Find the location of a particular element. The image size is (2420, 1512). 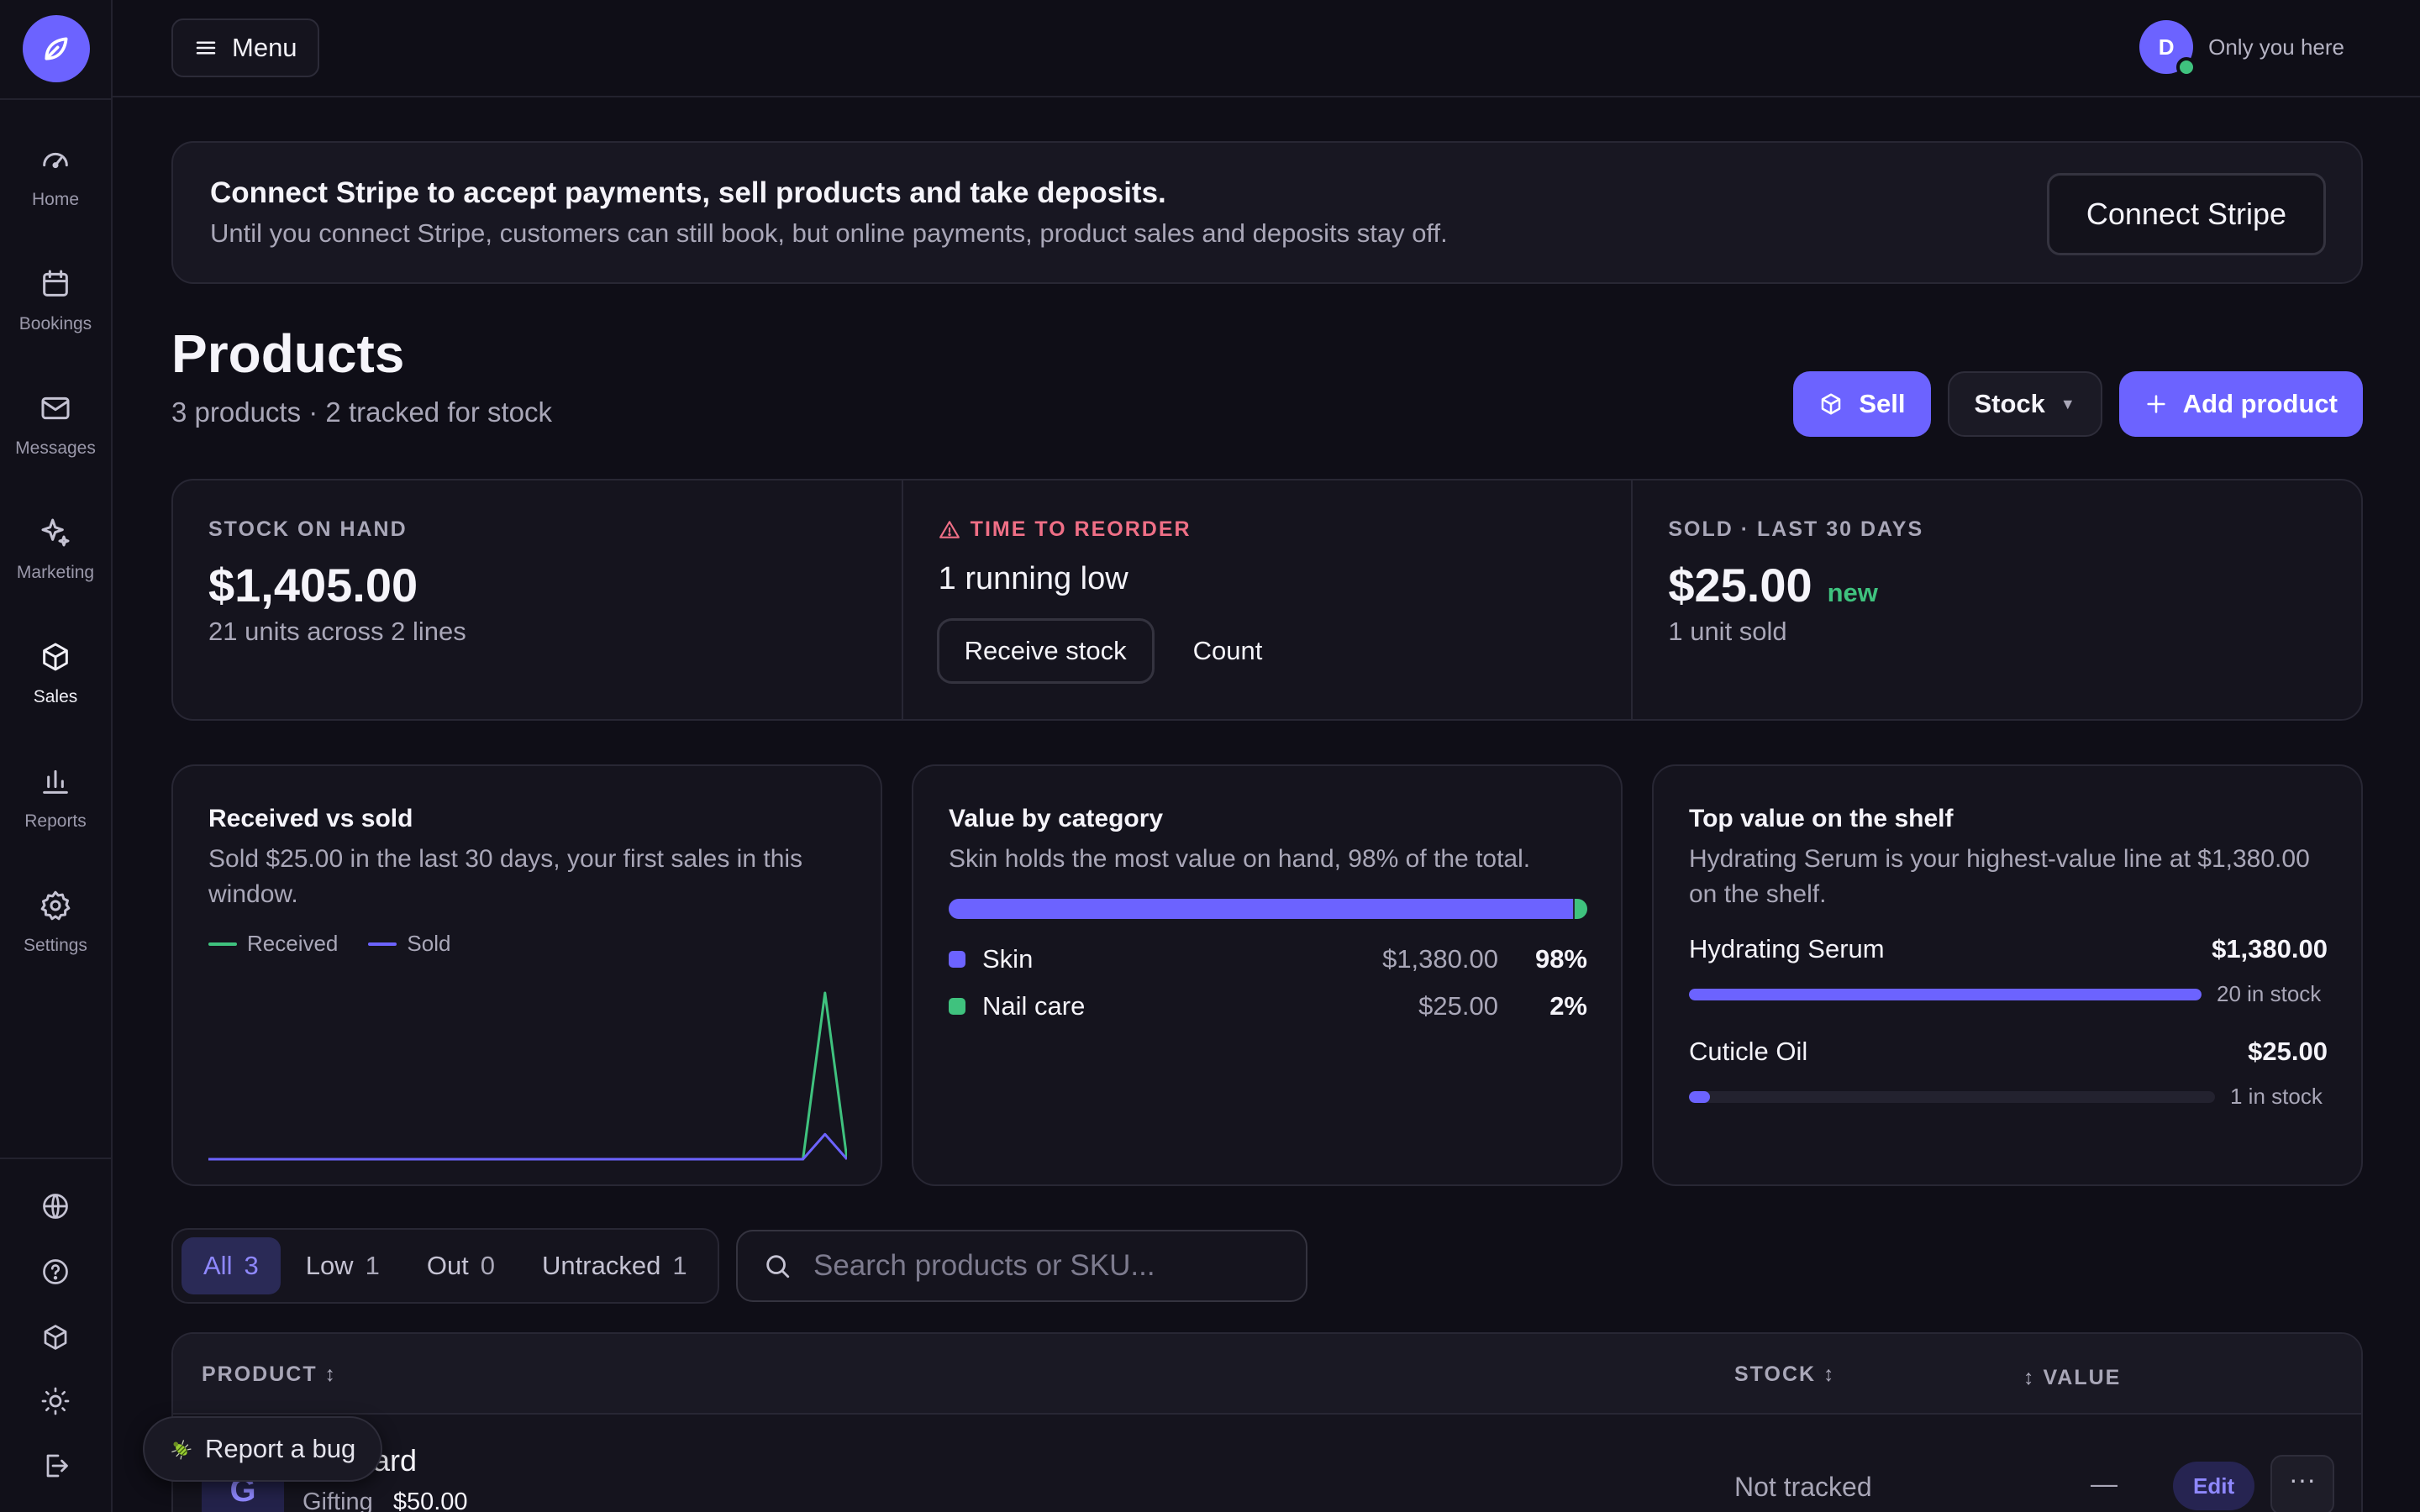

page-actions: Sell Stock ▼ Add product is located at coordinates (2078, 404).